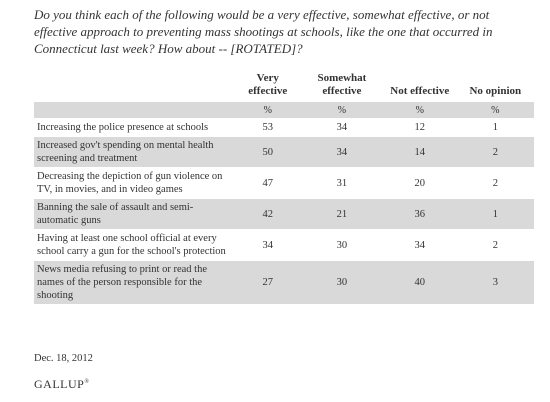 This screenshot has width=550, height=402. I want to click on value-not-effective: 40, so click(419, 282).